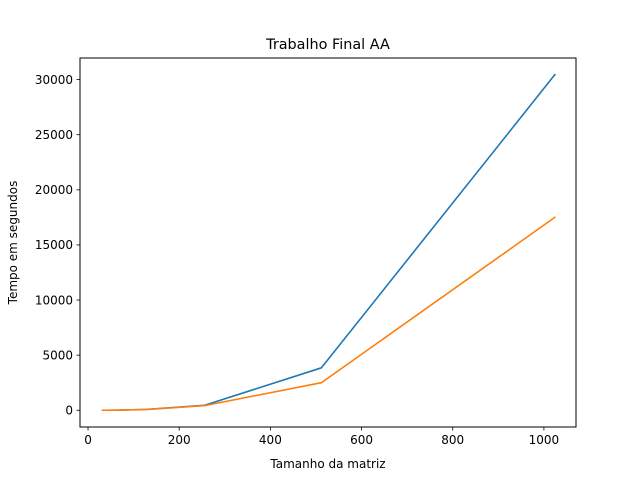  What do you see at coordinates (54, 135) in the screenshot?
I see `y-tick-label: 25000` at bounding box center [54, 135].